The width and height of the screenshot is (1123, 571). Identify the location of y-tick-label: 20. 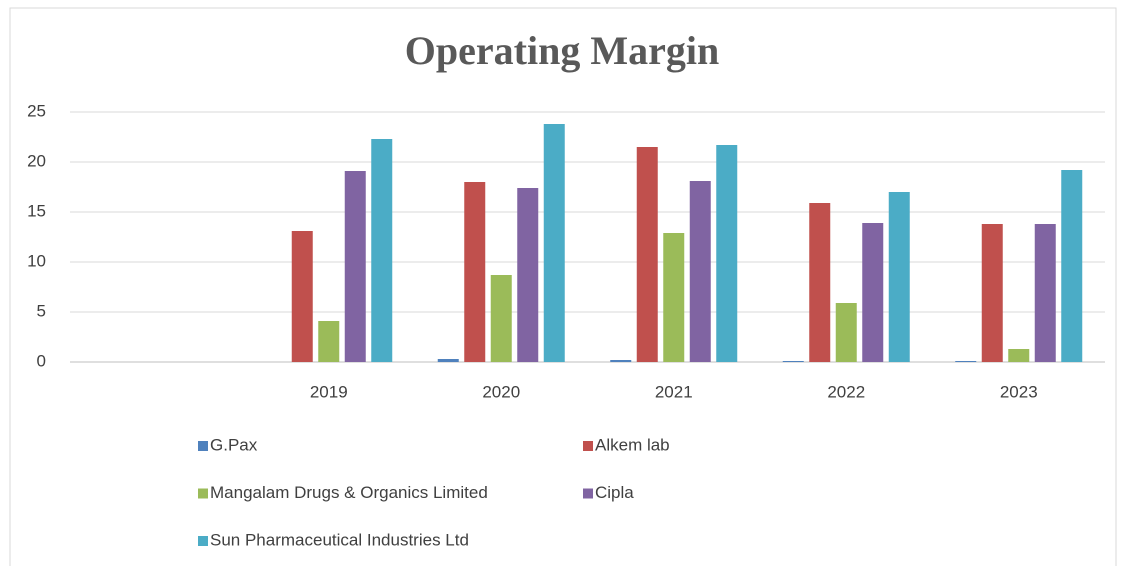
(36, 160).